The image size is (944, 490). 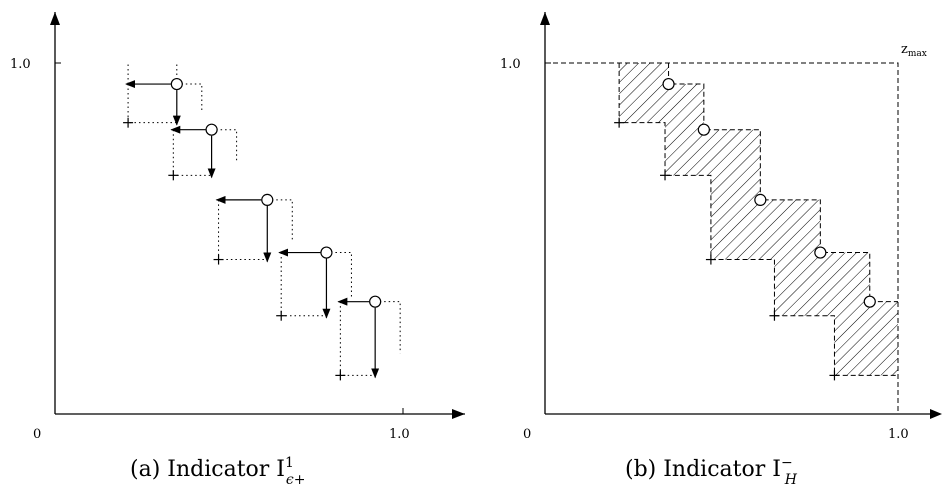 What do you see at coordinates (769, 192) in the screenshot?
I see `circle-markers-b` at bounding box center [769, 192].